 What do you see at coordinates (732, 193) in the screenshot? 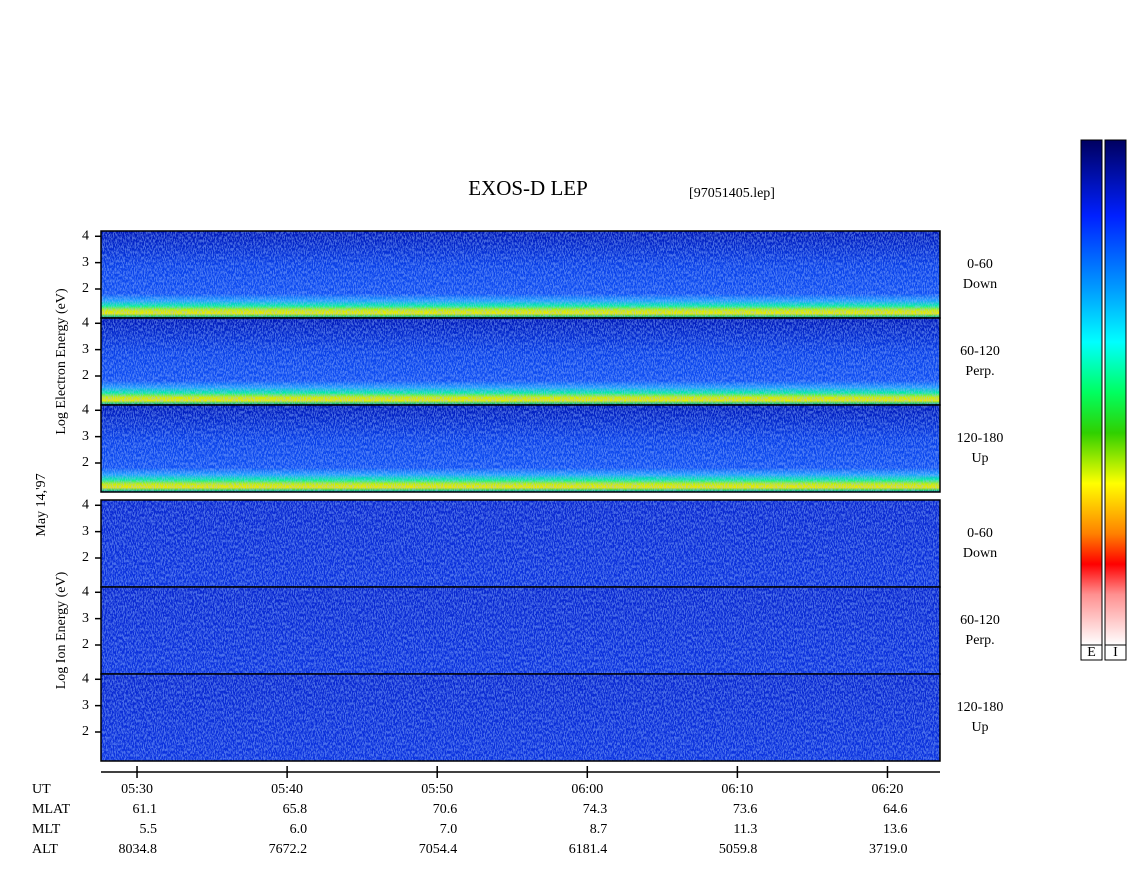
I see `chart-subtitle: [97051405.lep]` at bounding box center [732, 193].